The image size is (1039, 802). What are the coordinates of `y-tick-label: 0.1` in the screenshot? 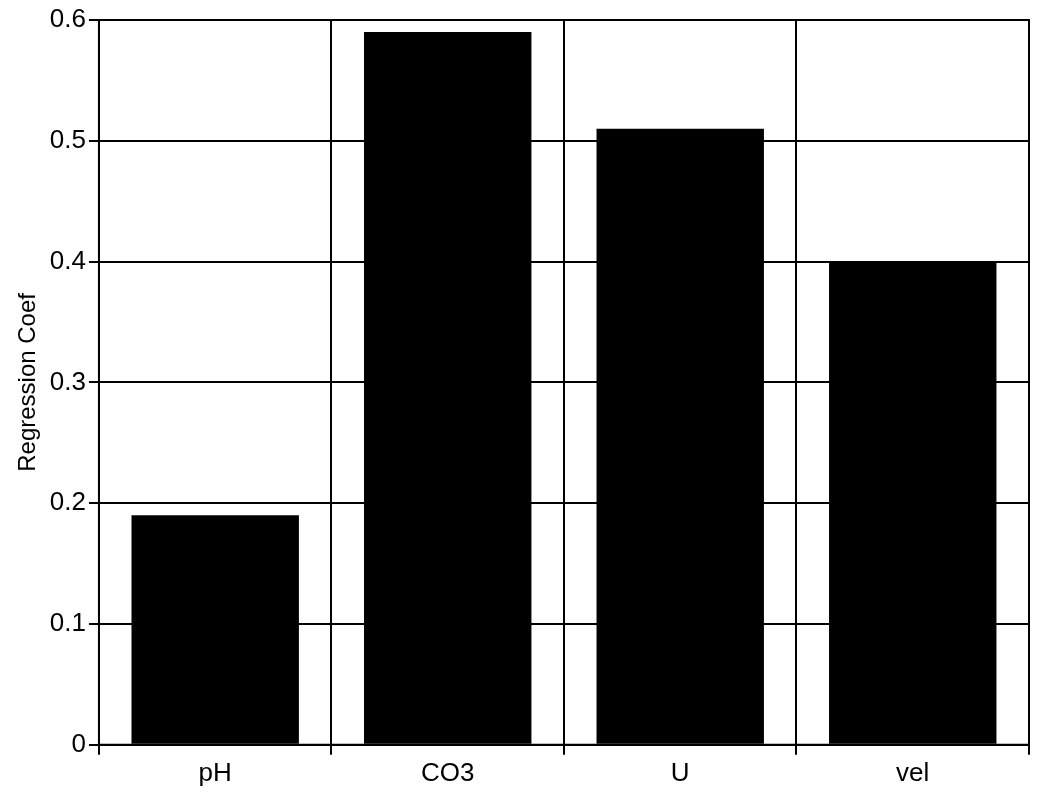 It's located at (67, 622).